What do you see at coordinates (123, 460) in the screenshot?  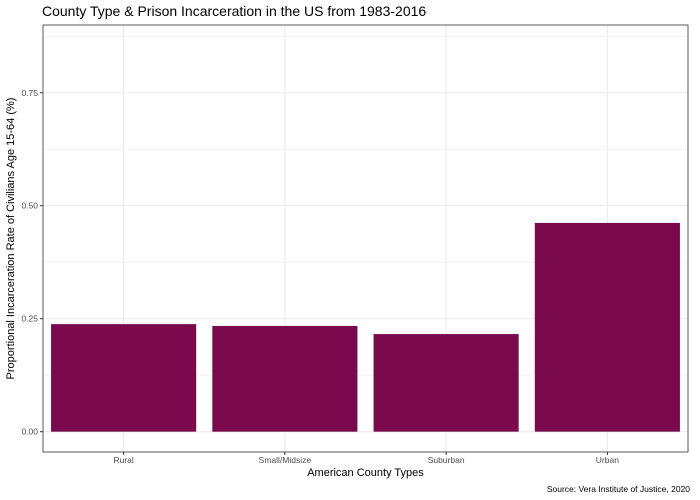 I see `x-tick-label: Rural` at bounding box center [123, 460].